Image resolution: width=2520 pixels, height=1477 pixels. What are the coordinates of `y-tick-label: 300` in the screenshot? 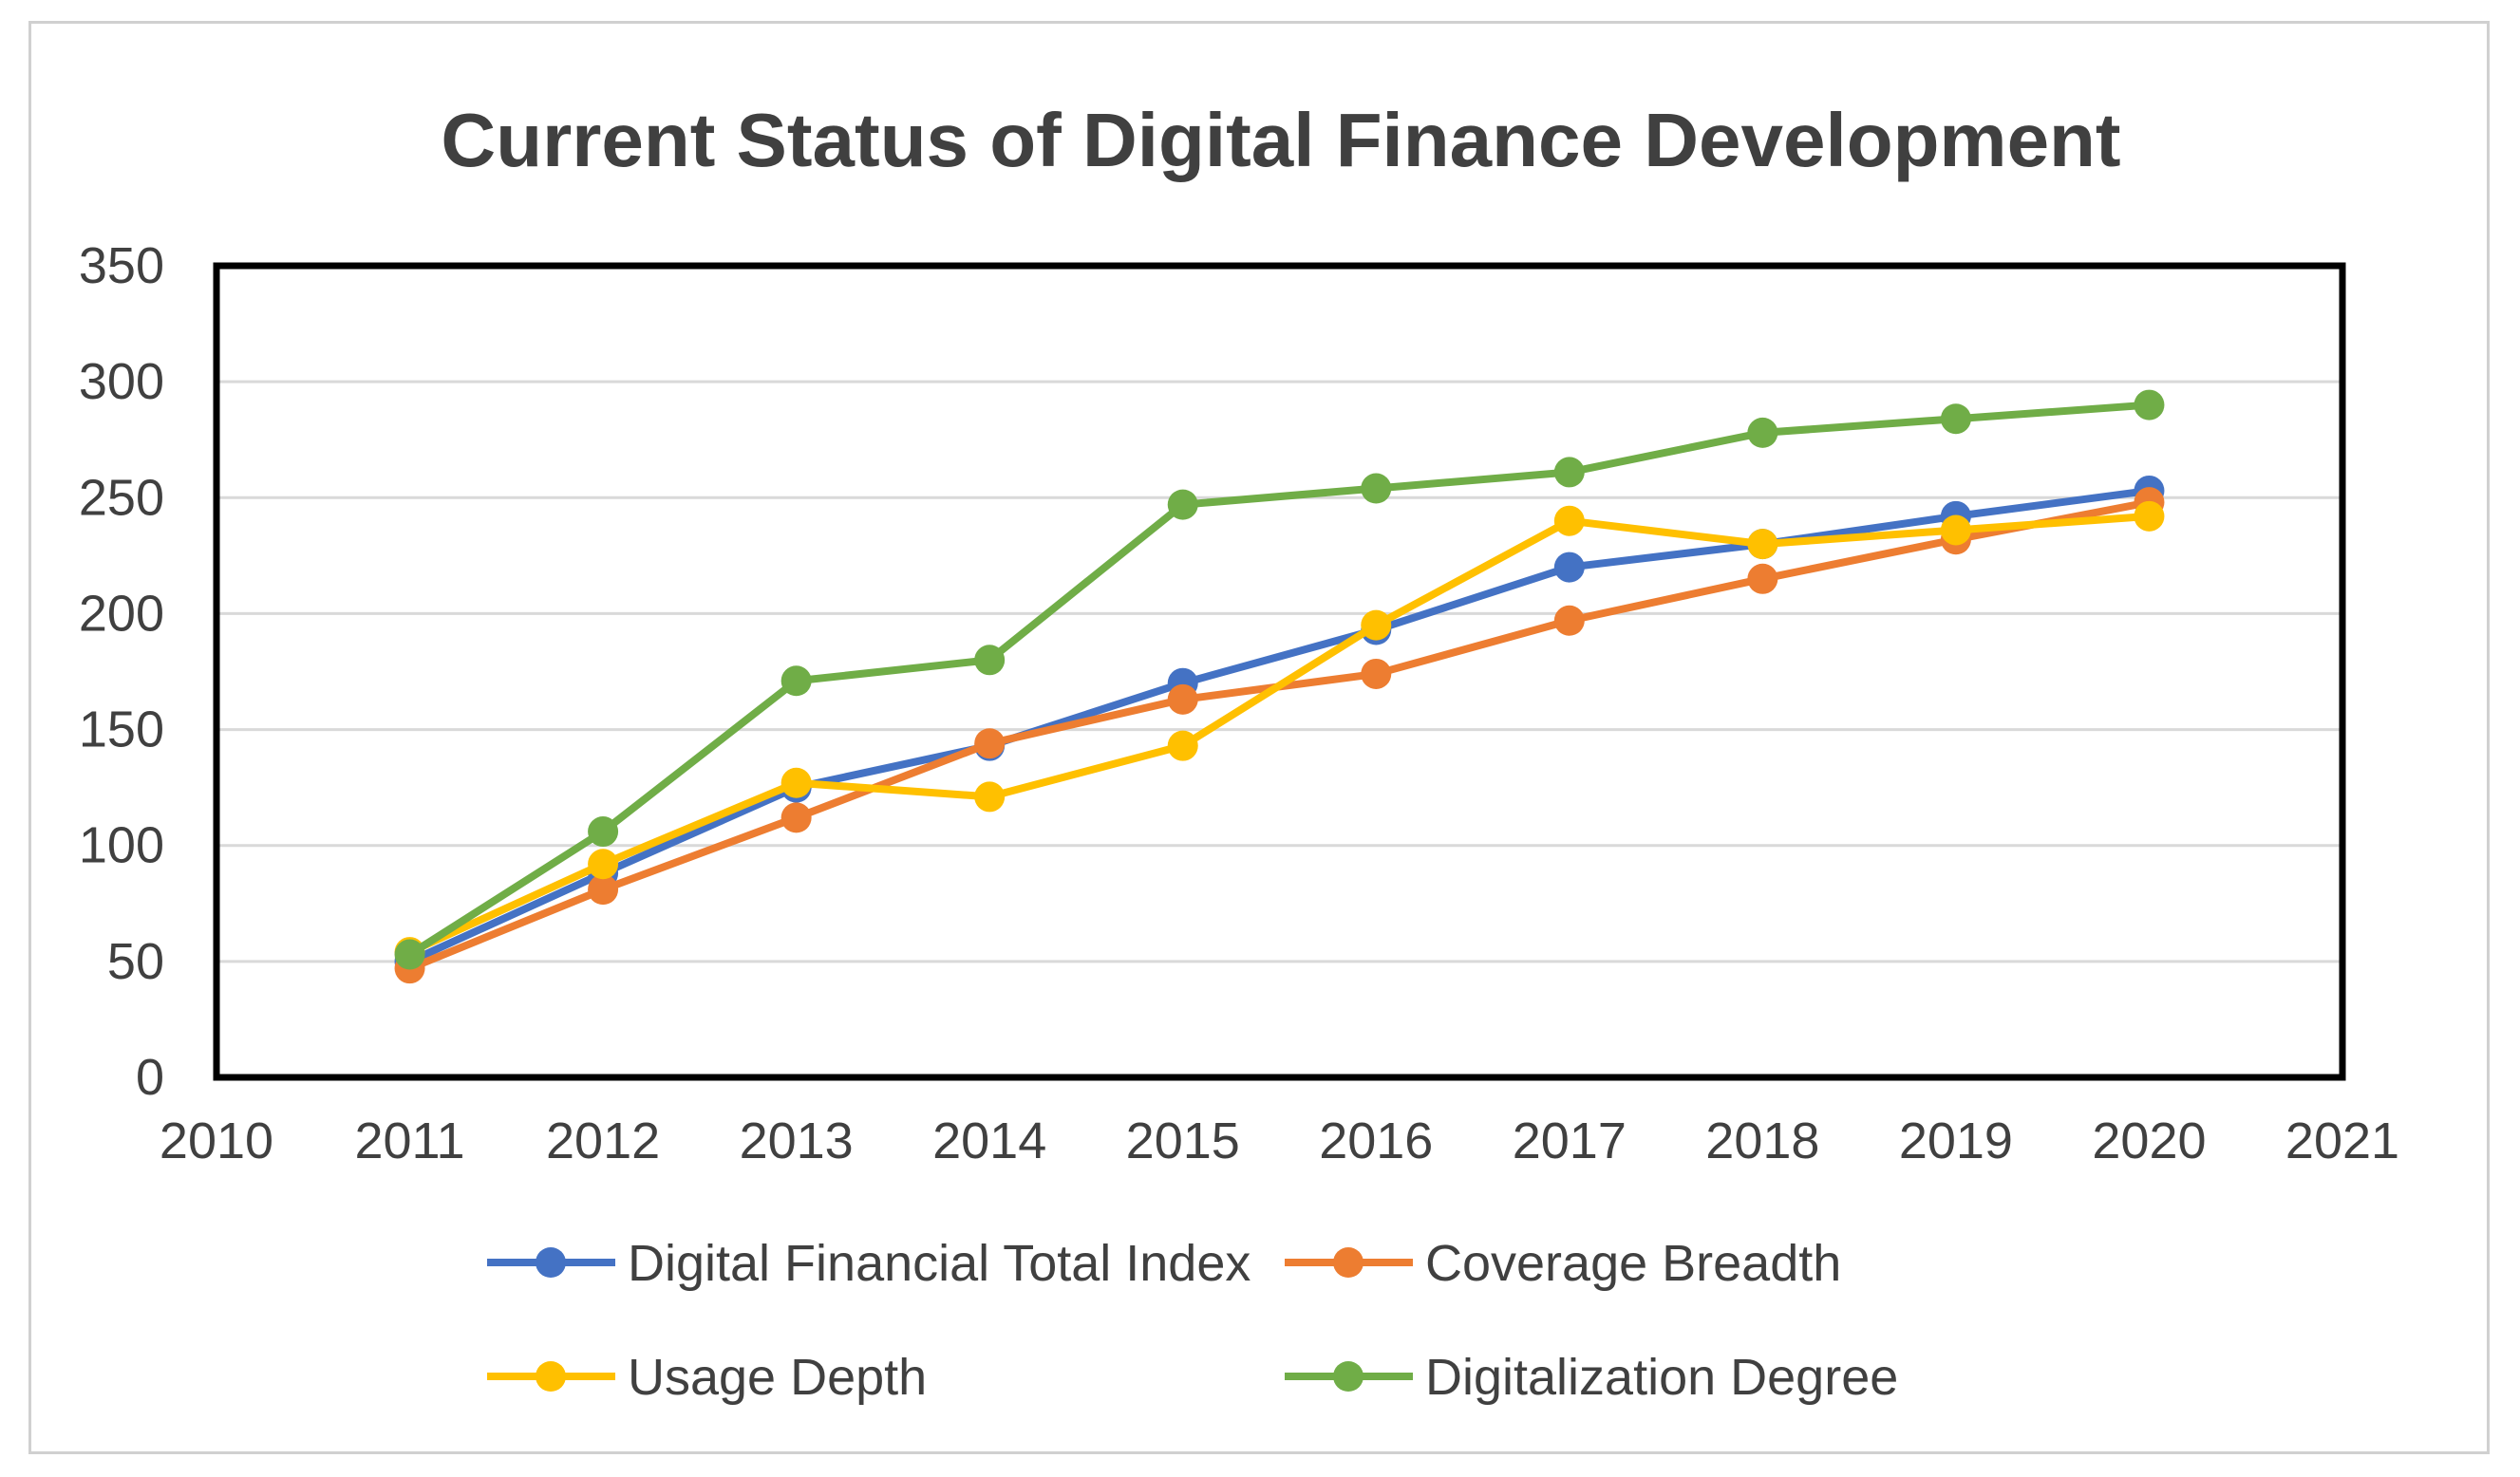 It's located at (121, 382).